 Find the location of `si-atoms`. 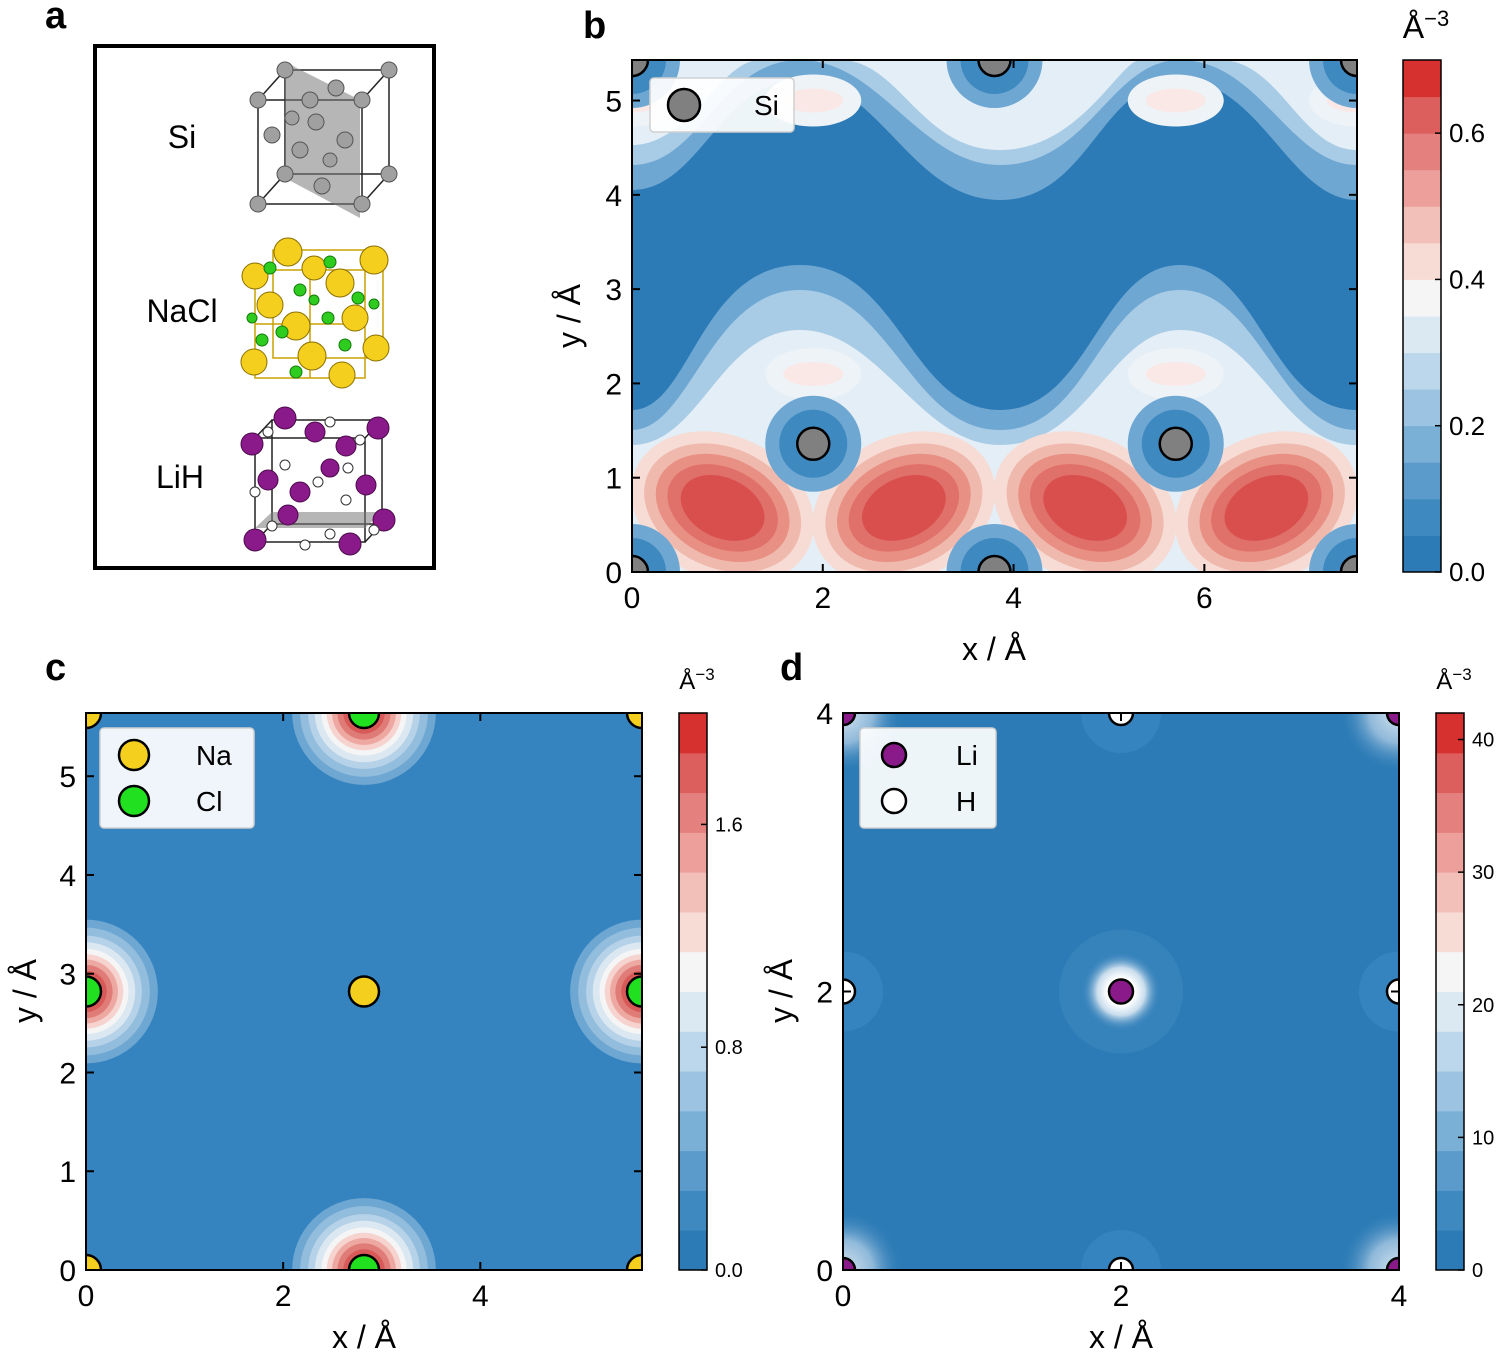

si-atoms is located at coordinates (323, 137).